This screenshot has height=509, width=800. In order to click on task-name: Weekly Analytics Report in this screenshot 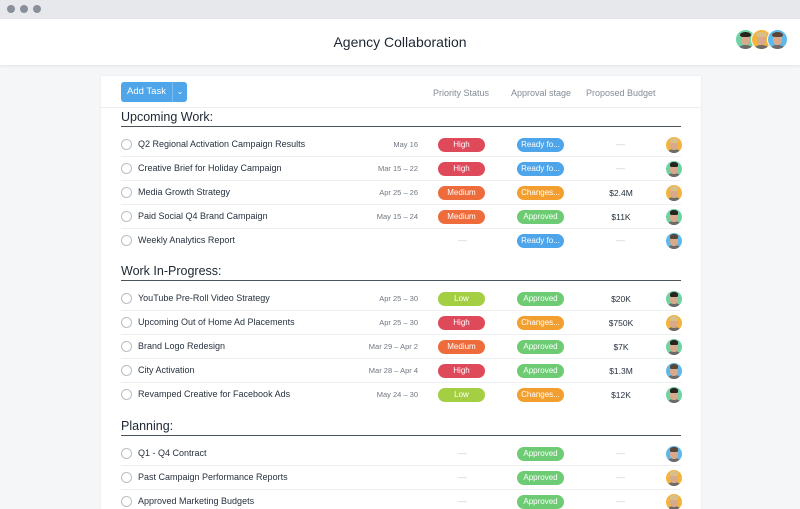, I will do `click(186, 240)`.